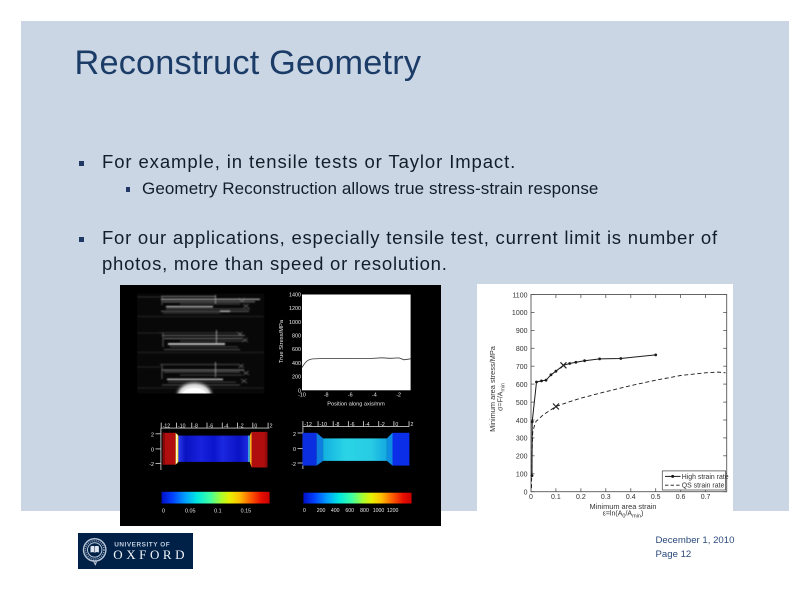  I want to click on svg-text: 100, so click(522, 475).